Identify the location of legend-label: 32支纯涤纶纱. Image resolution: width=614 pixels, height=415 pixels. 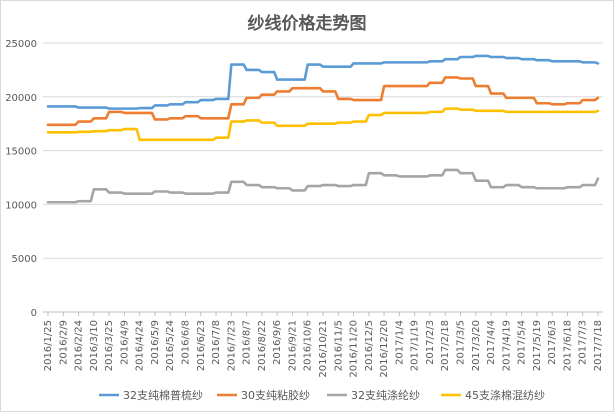
(385, 395).